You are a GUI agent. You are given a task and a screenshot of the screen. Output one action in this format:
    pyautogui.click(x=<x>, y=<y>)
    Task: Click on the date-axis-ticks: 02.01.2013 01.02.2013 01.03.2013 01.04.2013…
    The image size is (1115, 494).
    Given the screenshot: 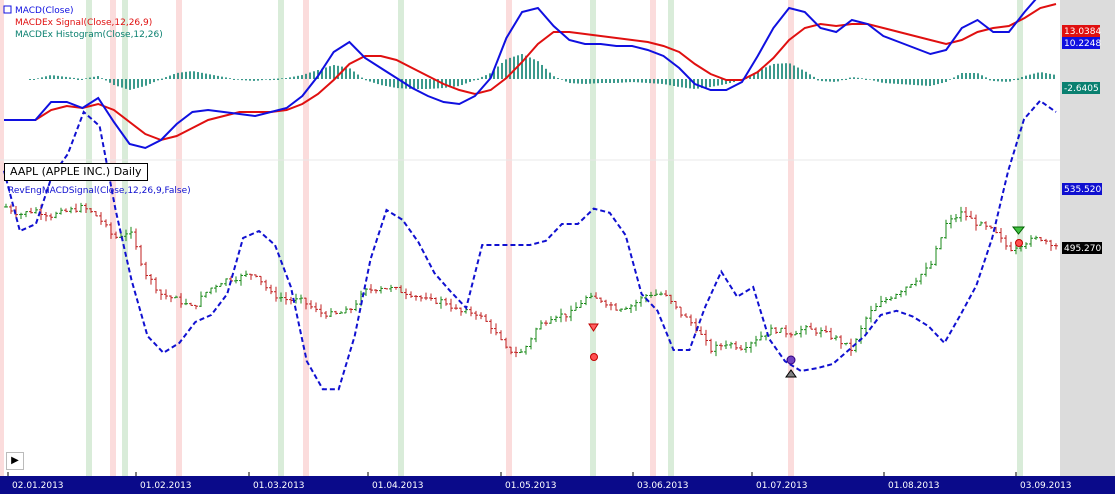 What is the action you would take?
    pyautogui.click(x=539, y=481)
    